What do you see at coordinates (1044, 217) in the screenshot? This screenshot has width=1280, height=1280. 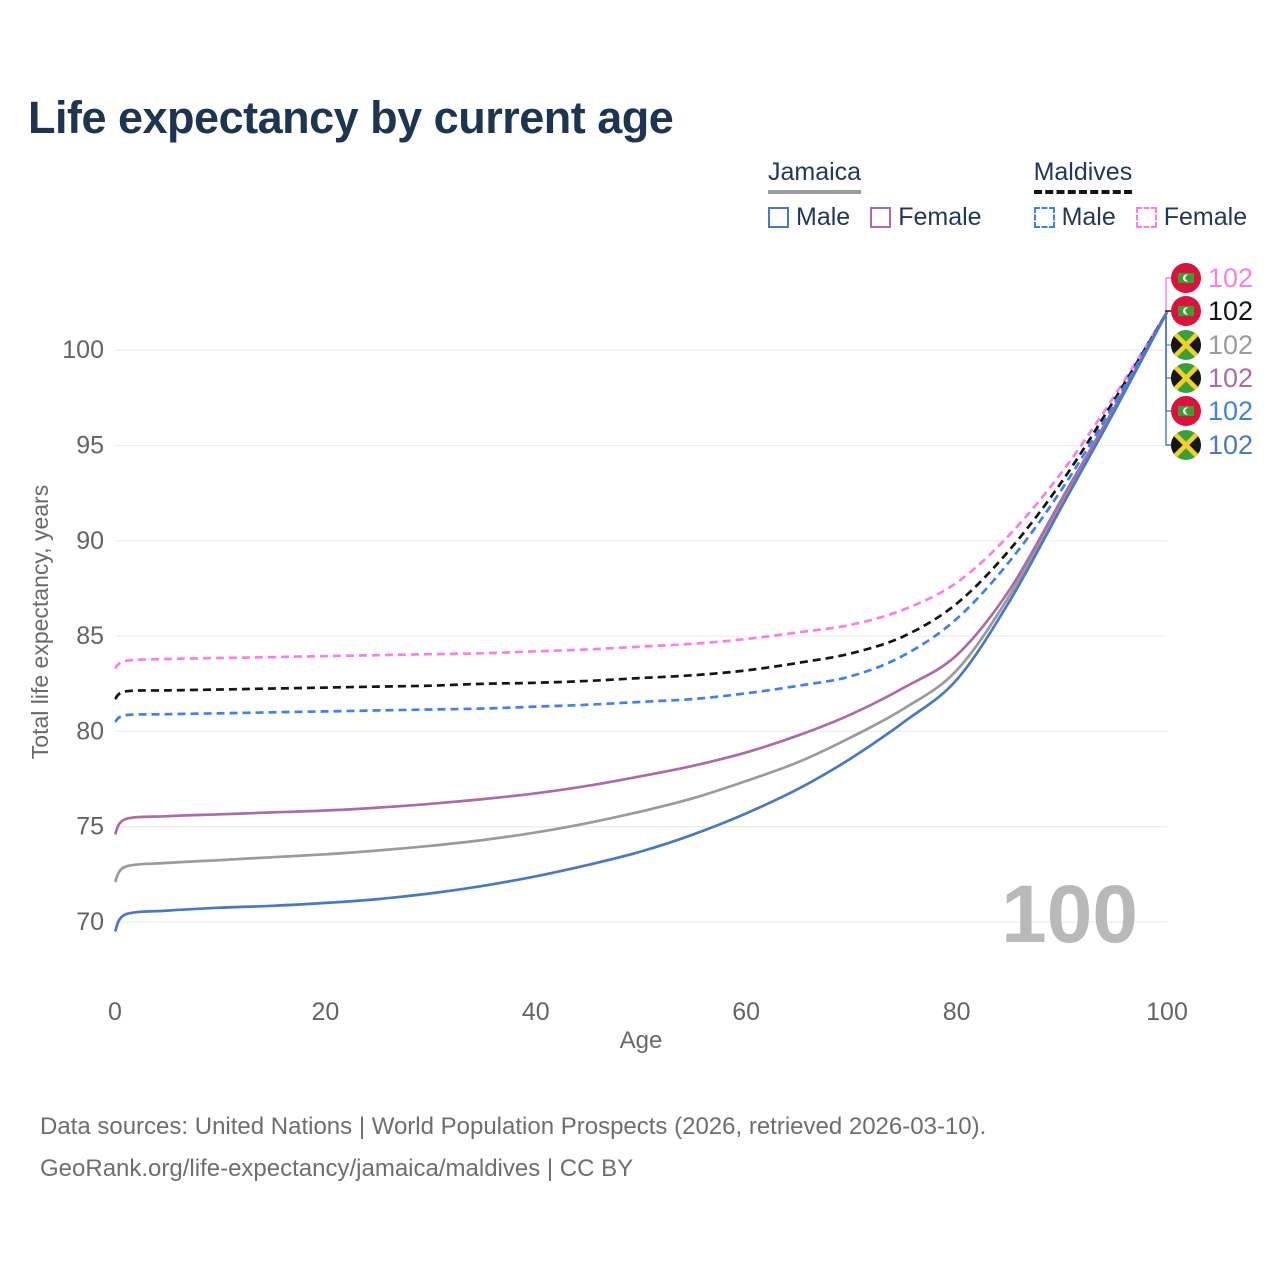 I see `legend-swatch-maldives-male` at bounding box center [1044, 217].